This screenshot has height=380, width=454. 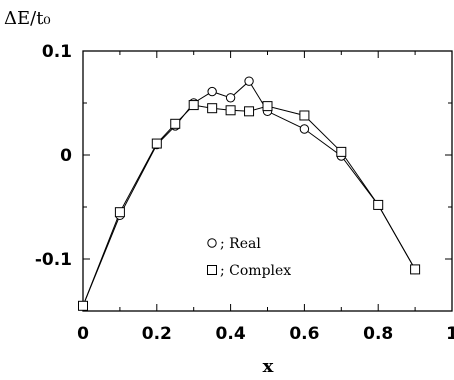 What do you see at coordinates (304, 334) in the screenshot?
I see `x-tick-label: 0.6` at bounding box center [304, 334].